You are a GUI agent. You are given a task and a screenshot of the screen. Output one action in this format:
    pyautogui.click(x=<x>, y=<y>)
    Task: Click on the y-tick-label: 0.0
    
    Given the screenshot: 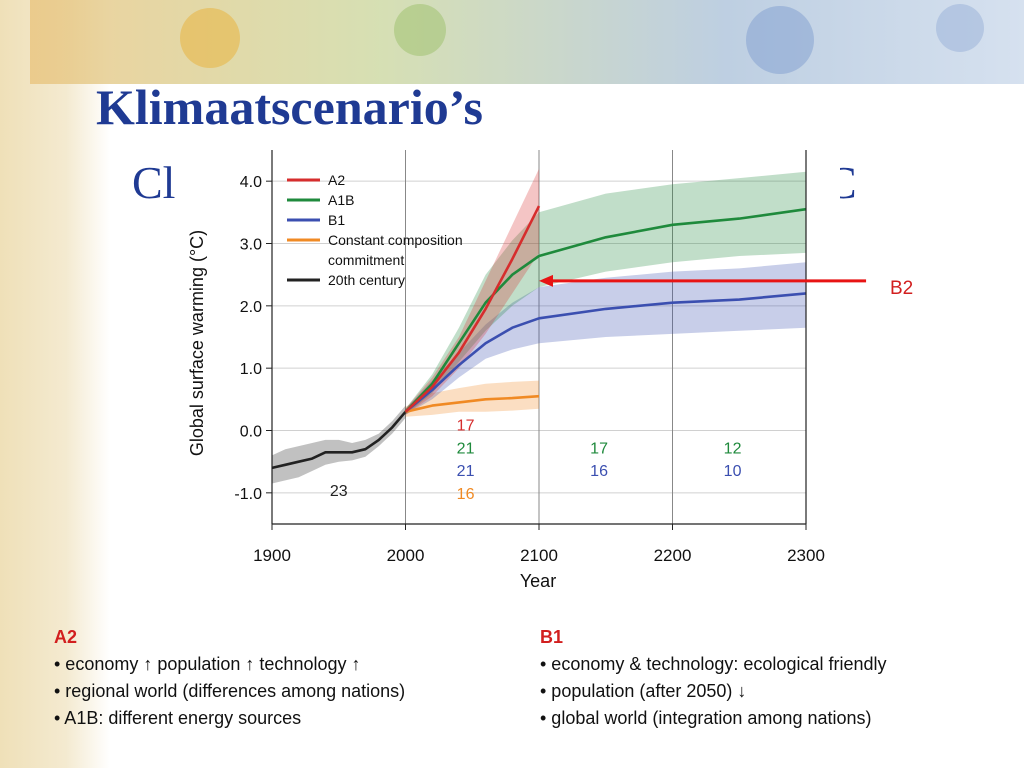 What is the action you would take?
    pyautogui.click(x=251, y=432)
    